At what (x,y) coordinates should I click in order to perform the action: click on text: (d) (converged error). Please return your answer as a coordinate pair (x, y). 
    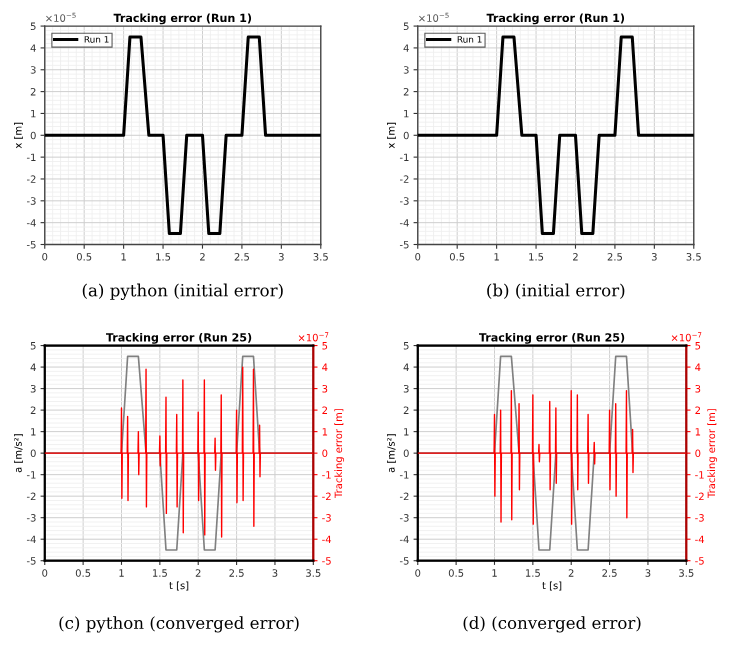
    Looking at the image, I should click on (552, 624).